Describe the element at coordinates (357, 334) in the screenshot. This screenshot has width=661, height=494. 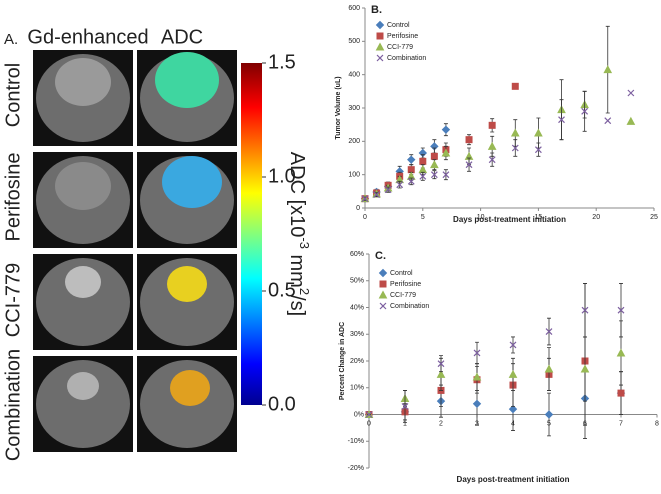
I see `y-tick-label: 30%` at that location.